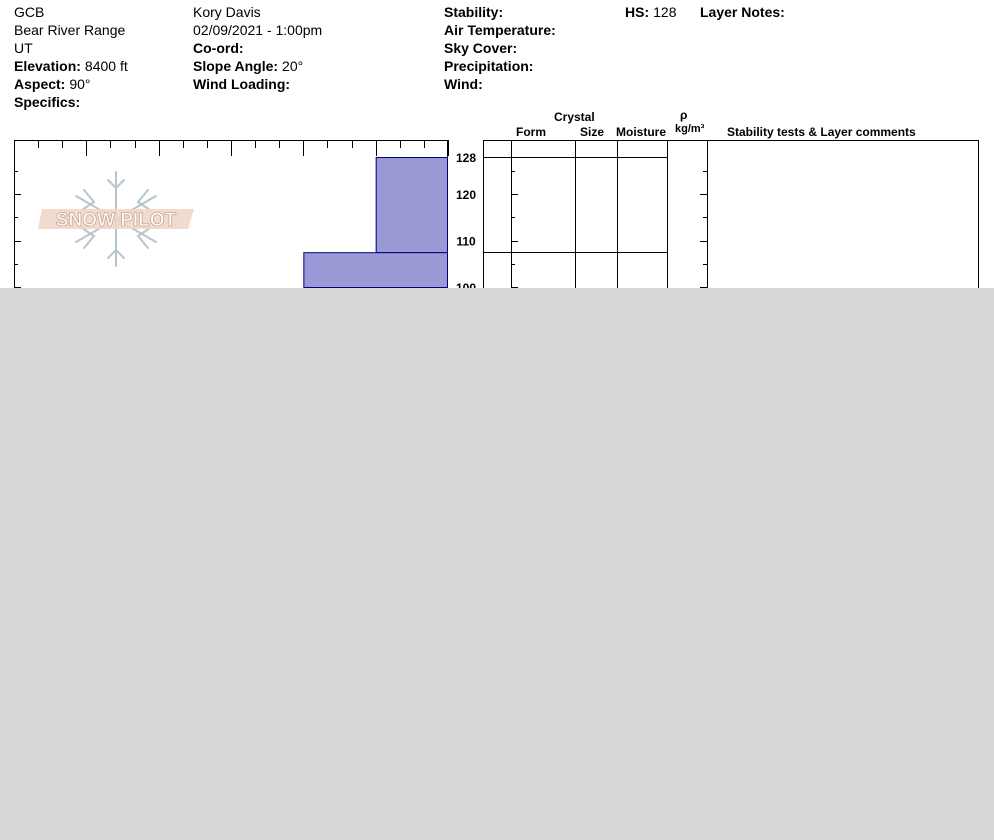  Describe the element at coordinates (574, 117) in the screenshot. I see `crystal-header: Crystal` at that location.